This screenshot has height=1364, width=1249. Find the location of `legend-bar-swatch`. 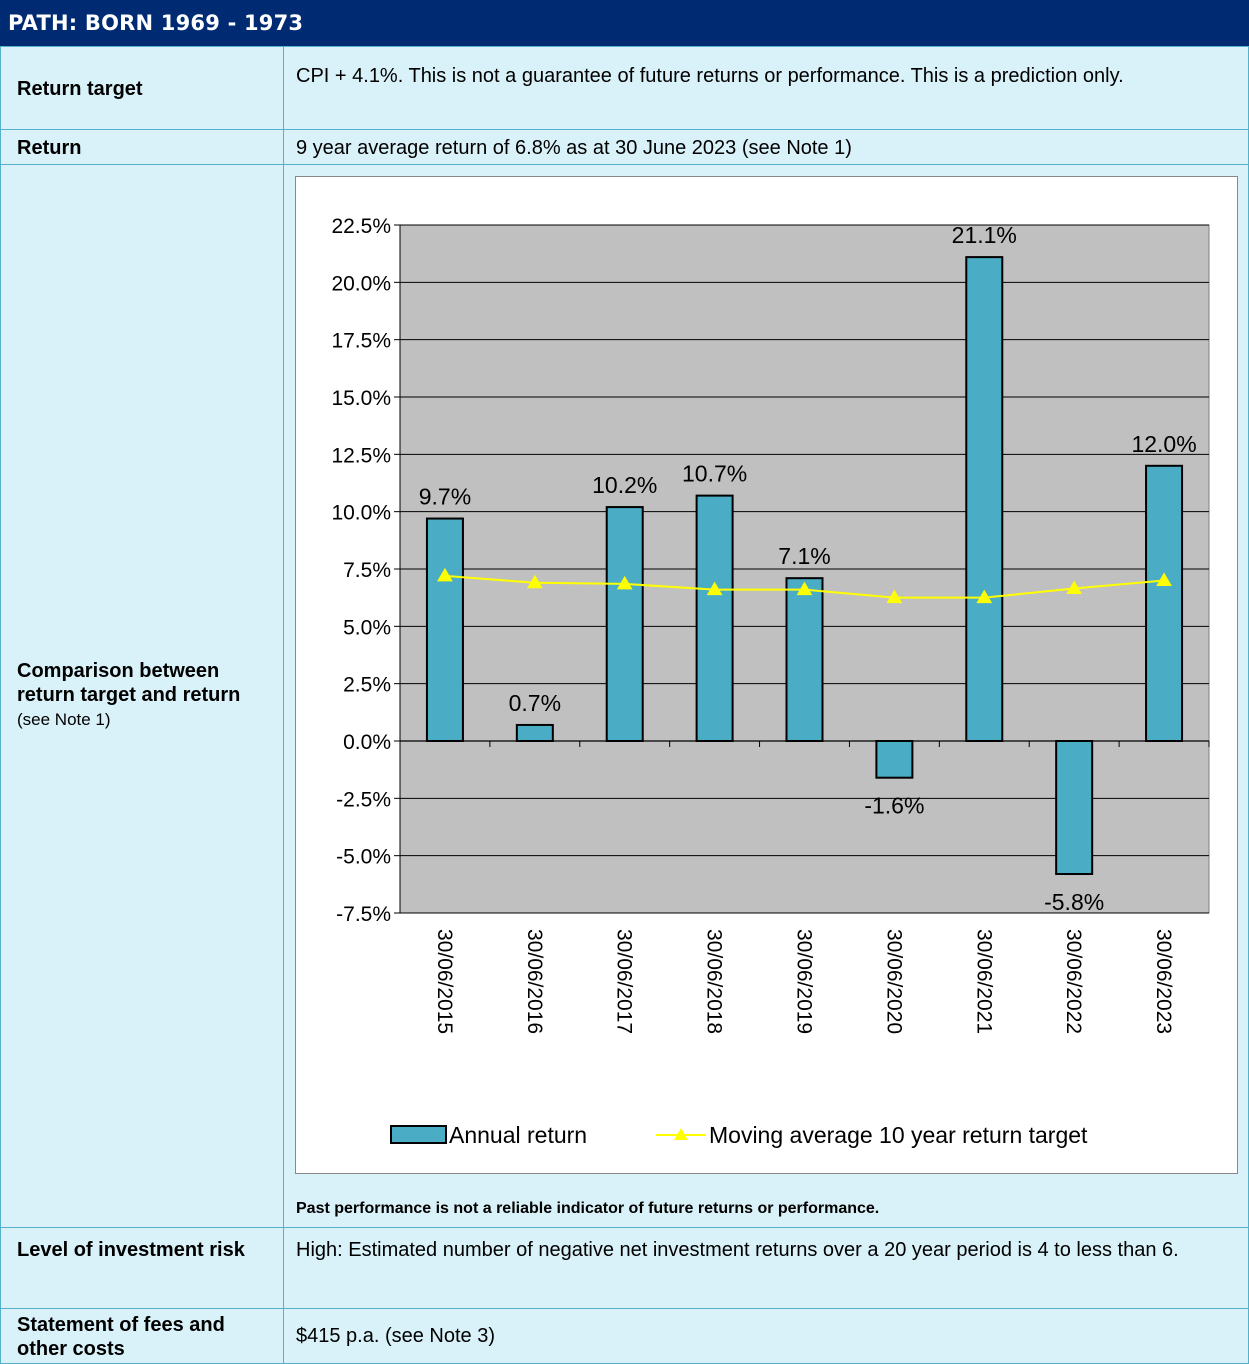

legend-bar-swatch is located at coordinates (418, 1134).